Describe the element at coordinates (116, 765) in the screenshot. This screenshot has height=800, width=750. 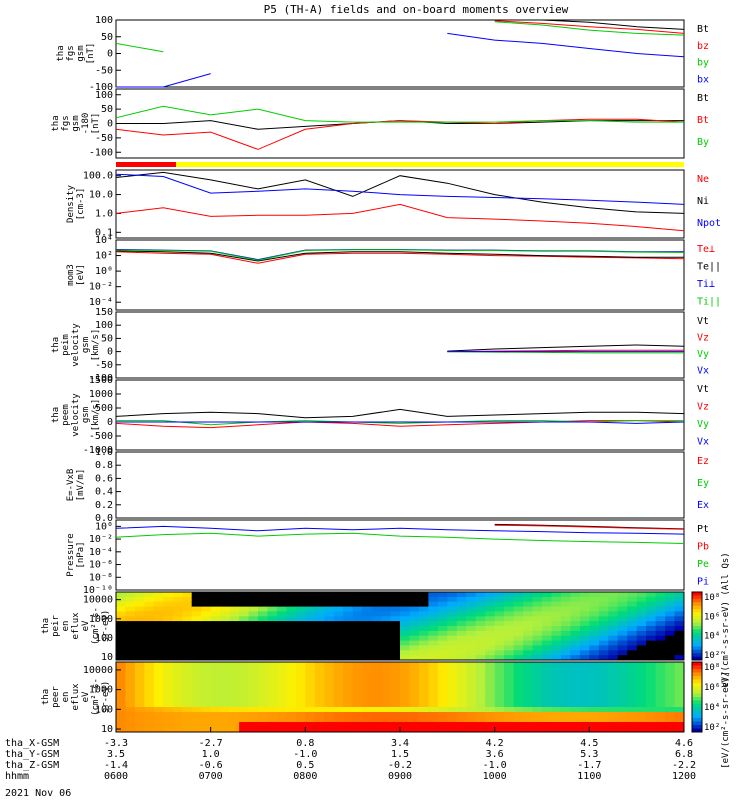
I see `x-tick-label: -1.4` at that location.